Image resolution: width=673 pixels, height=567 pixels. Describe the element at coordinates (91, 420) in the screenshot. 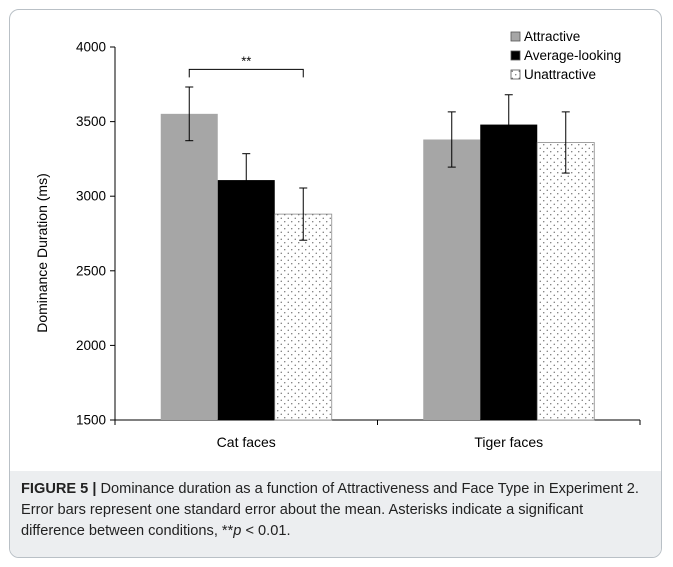

I see `y-tick-label: 1500` at that location.